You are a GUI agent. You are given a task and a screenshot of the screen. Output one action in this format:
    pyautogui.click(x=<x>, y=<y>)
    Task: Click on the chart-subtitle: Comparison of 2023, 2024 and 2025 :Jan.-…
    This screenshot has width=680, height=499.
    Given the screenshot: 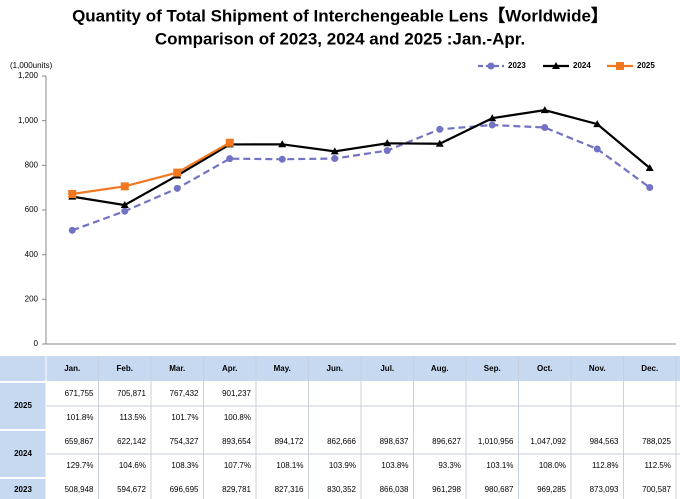 What is the action you would take?
    pyautogui.click(x=340, y=38)
    